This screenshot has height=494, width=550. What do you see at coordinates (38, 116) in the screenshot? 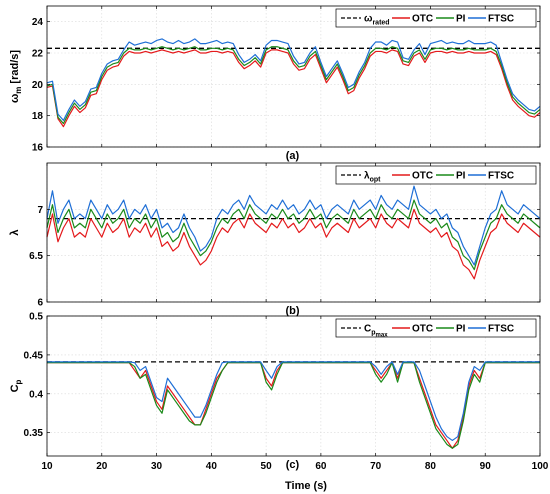
I see `y-tick-label: 18` at bounding box center [38, 116].